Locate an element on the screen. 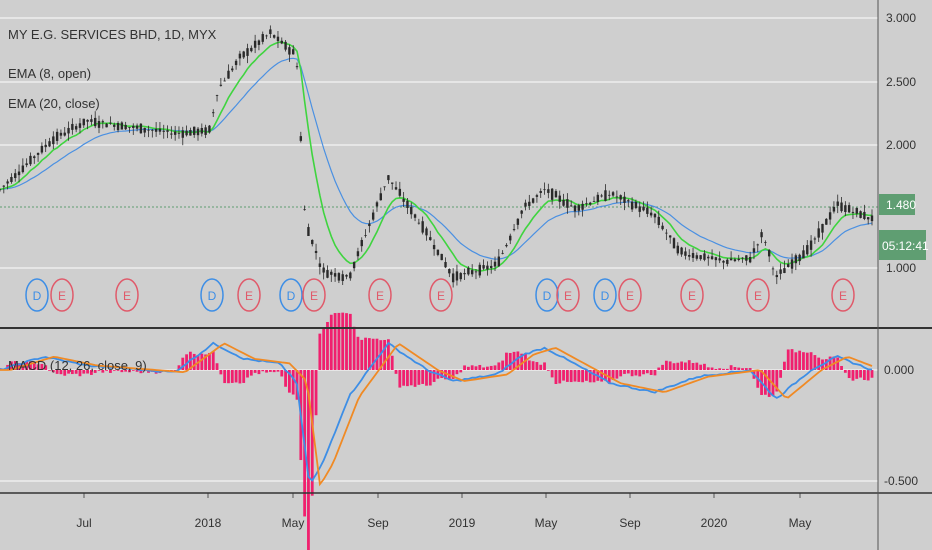 The width and height of the screenshot is (932, 550). event-marker-label: D is located at coordinates (291, 296).